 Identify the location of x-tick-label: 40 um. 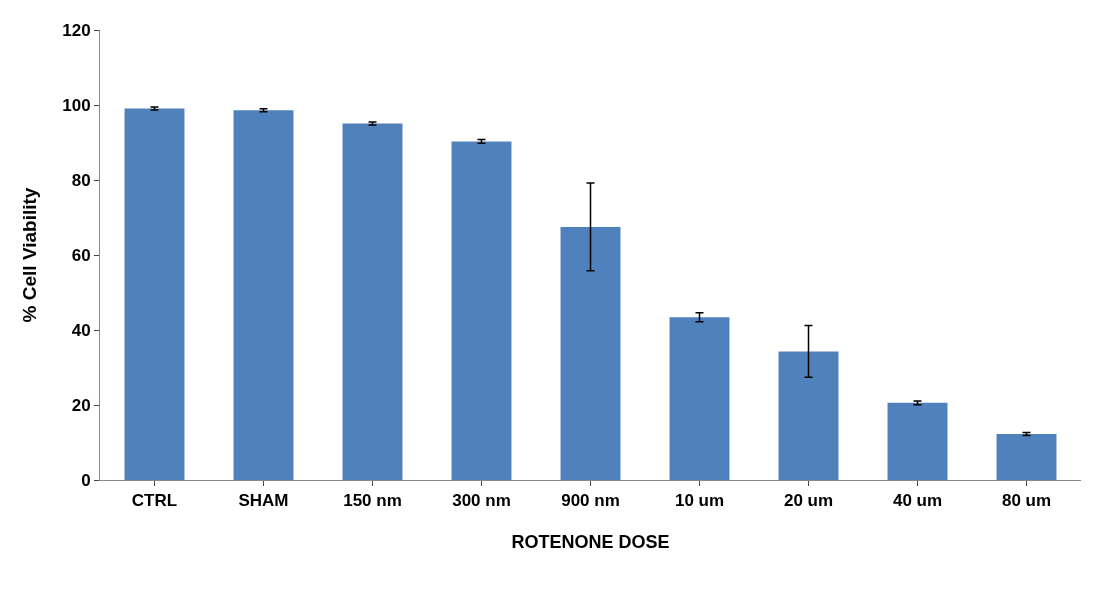
(917, 501).